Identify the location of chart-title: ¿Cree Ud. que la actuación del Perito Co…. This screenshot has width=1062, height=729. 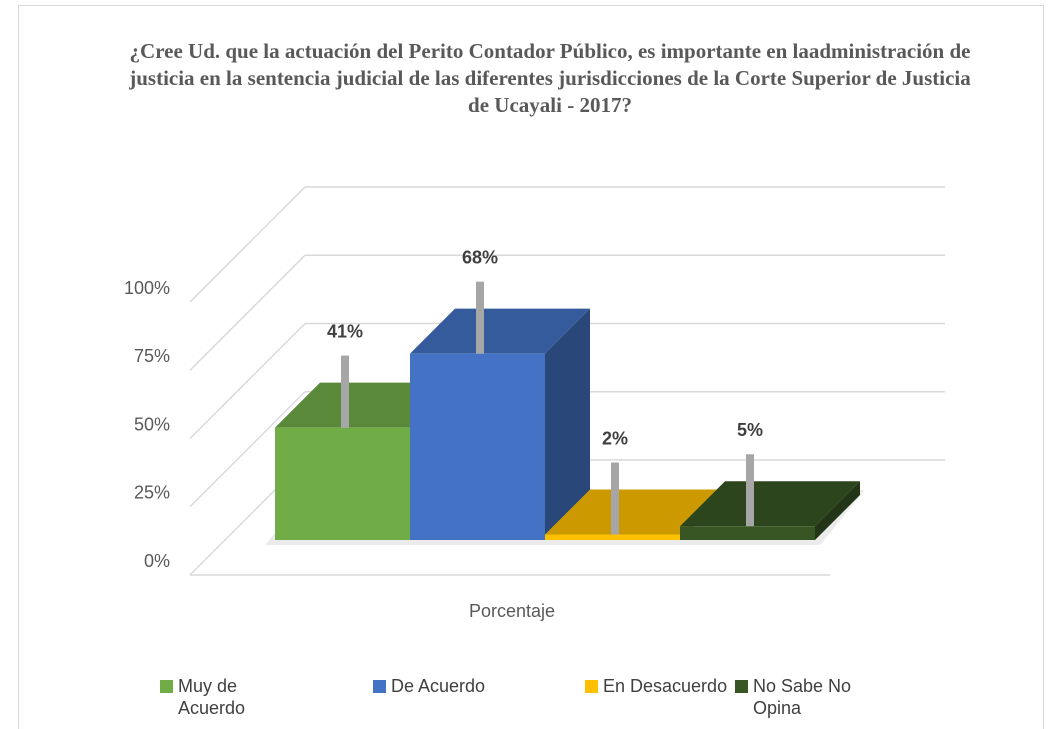
(550, 78).